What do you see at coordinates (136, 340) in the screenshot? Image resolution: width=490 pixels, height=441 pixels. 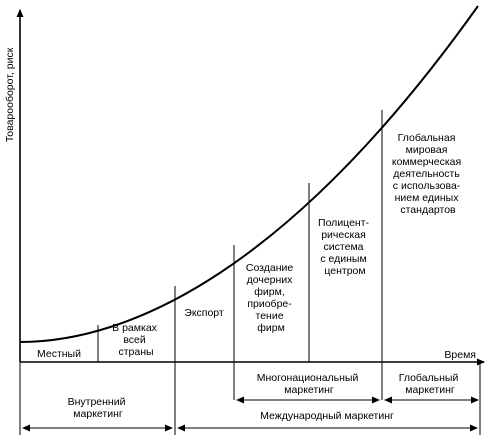 I see `stage-label-national: В рамках всей страны` at bounding box center [136, 340].